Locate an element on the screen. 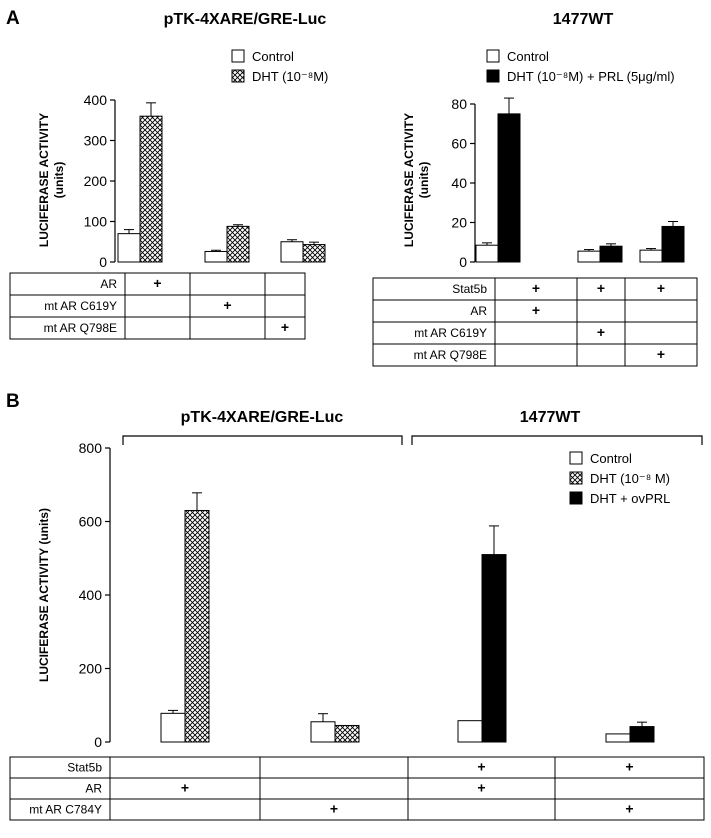 Image resolution: width=711 pixels, height=838 pixels. panel-label-a: A is located at coordinates (13, 18).